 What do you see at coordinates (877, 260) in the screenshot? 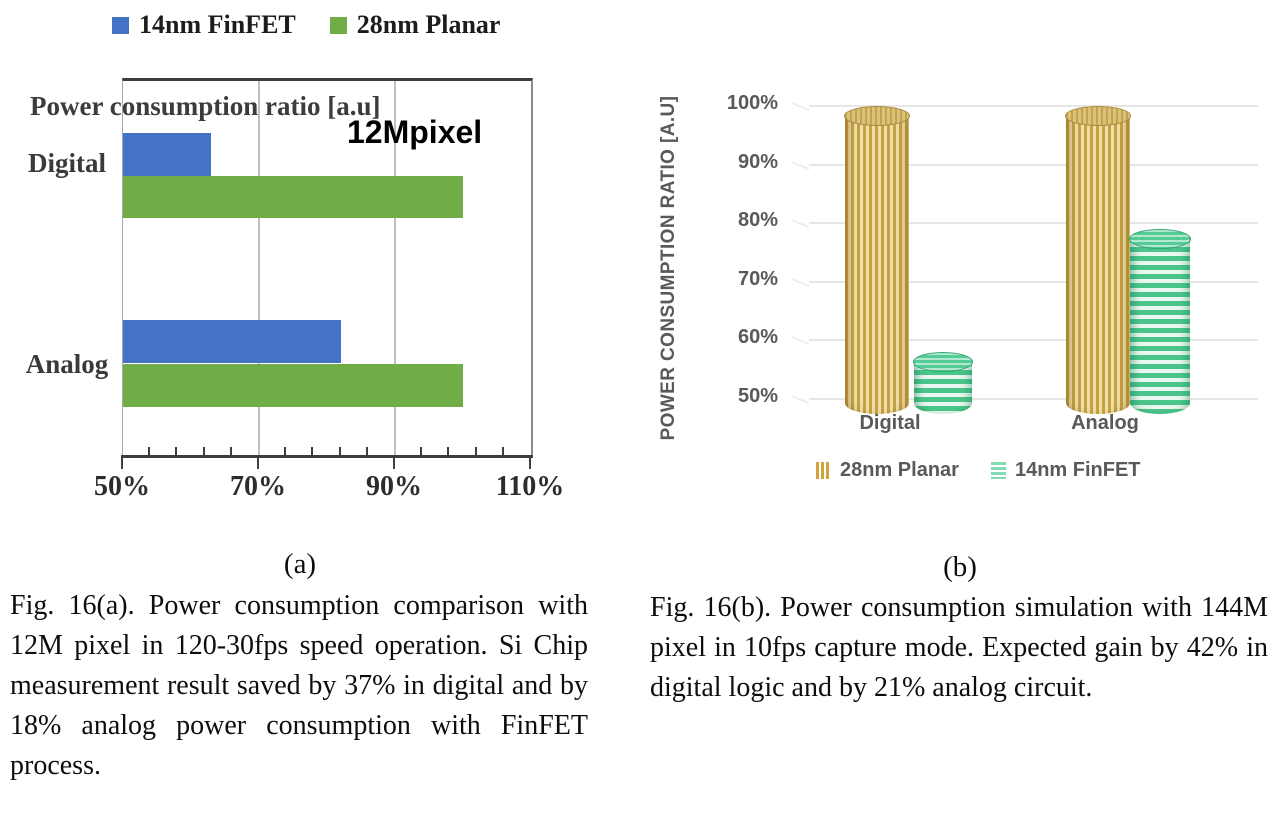
I see `cylinder-digital-28nm-planar` at bounding box center [877, 260].